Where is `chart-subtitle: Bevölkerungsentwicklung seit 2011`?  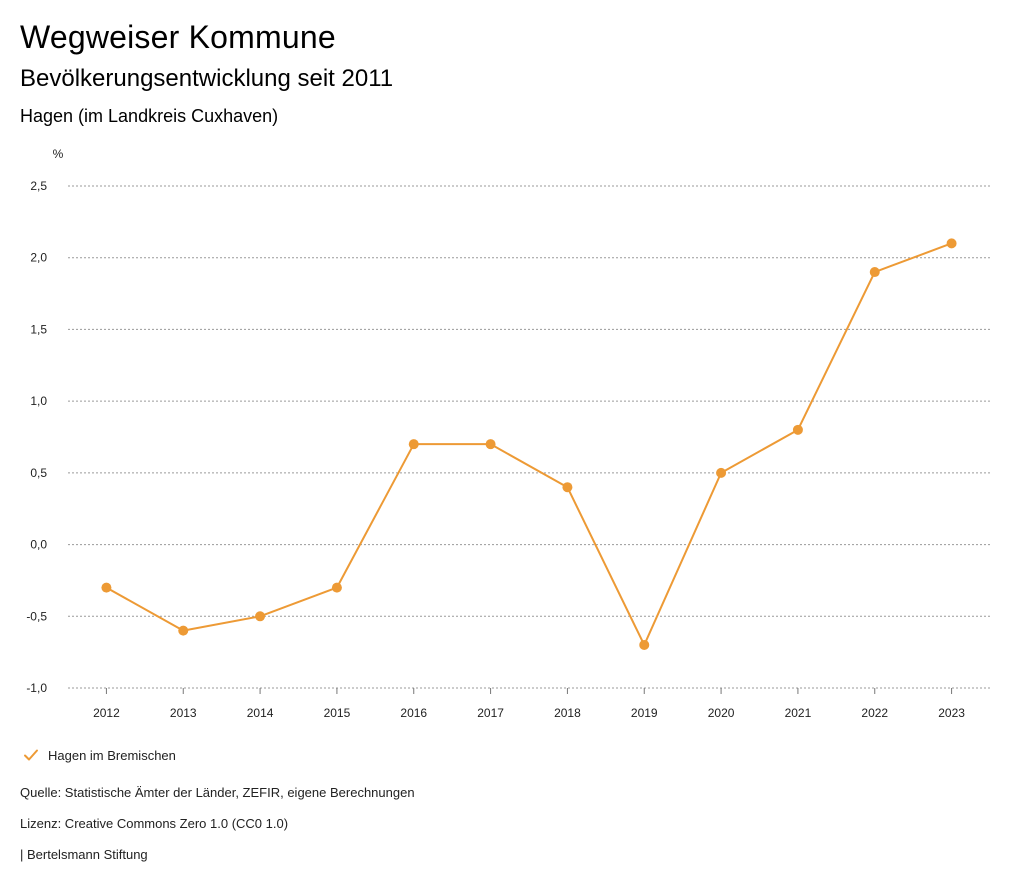 chart-subtitle: Bevölkerungsentwicklung seit 2011 is located at coordinates (207, 78).